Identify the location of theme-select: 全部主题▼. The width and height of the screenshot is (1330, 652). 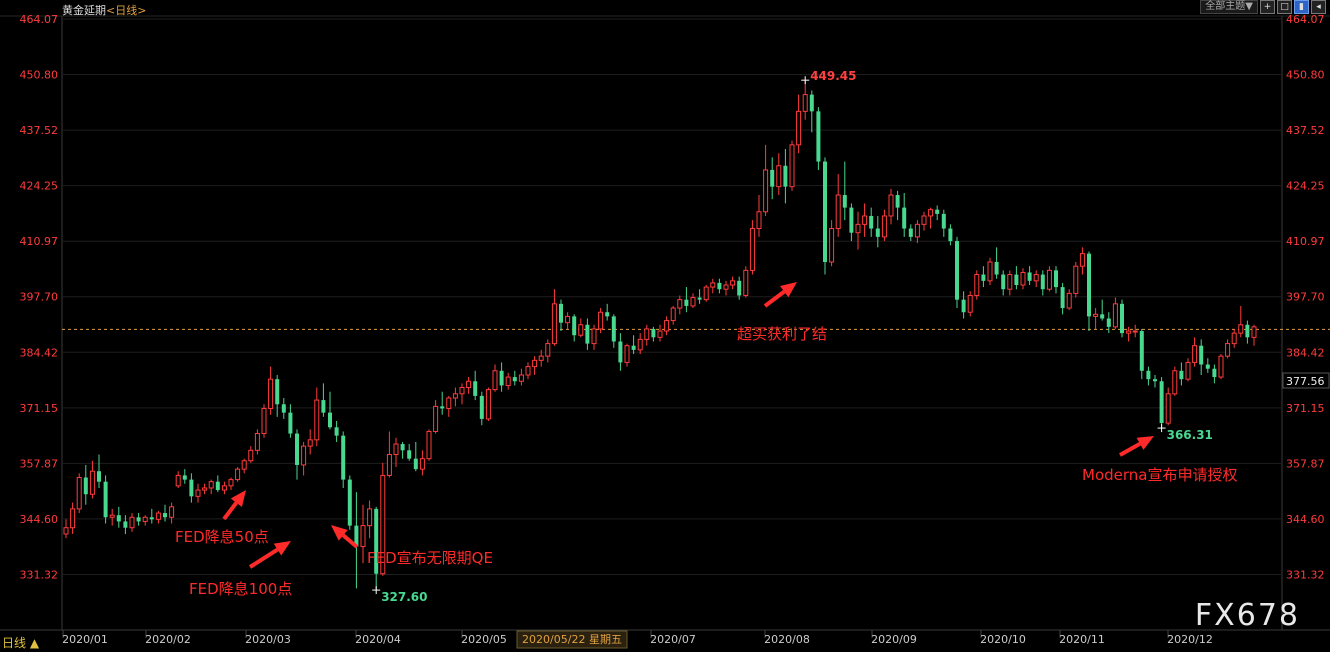
(1229, 7).